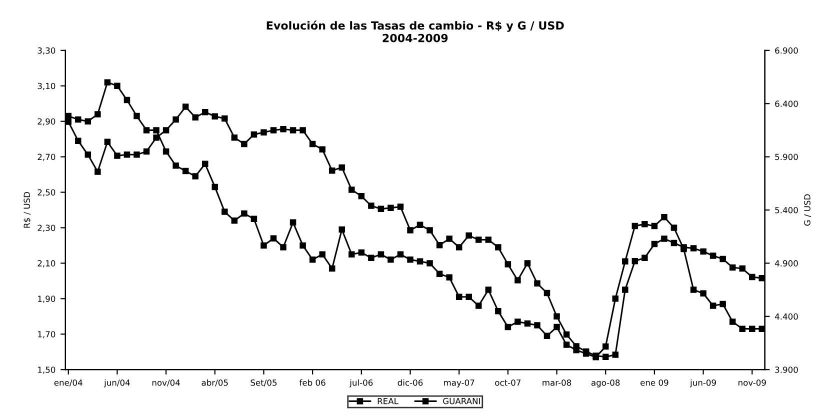 The height and width of the screenshot is (420, 818). What do you see at coordinates (605, 383) in the screenshot?
I see `x-tick-label: ago-08` at bounding box center [605, 383].